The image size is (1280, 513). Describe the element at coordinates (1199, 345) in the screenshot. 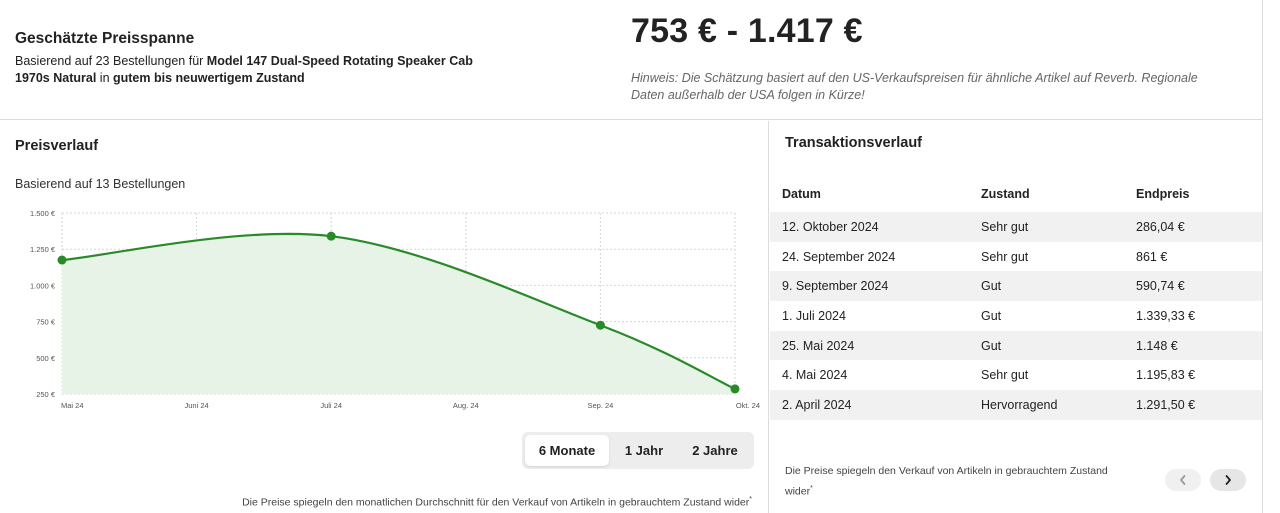

I see `cell-final-price: 1.148 €` at that location.